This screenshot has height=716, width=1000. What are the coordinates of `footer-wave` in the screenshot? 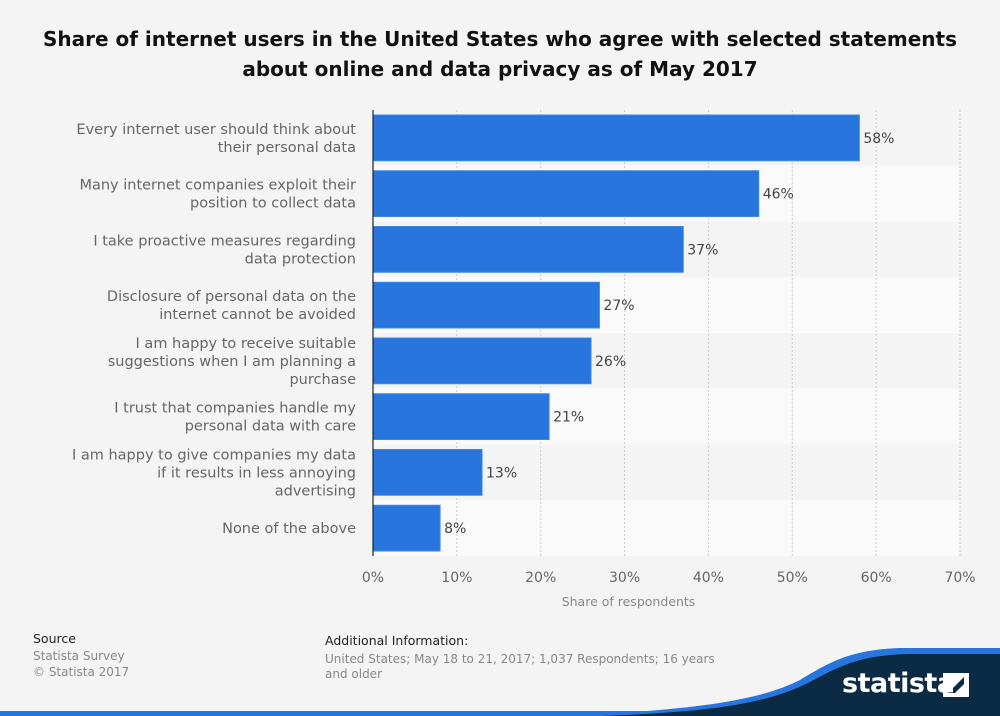 It's located at (500, 682).